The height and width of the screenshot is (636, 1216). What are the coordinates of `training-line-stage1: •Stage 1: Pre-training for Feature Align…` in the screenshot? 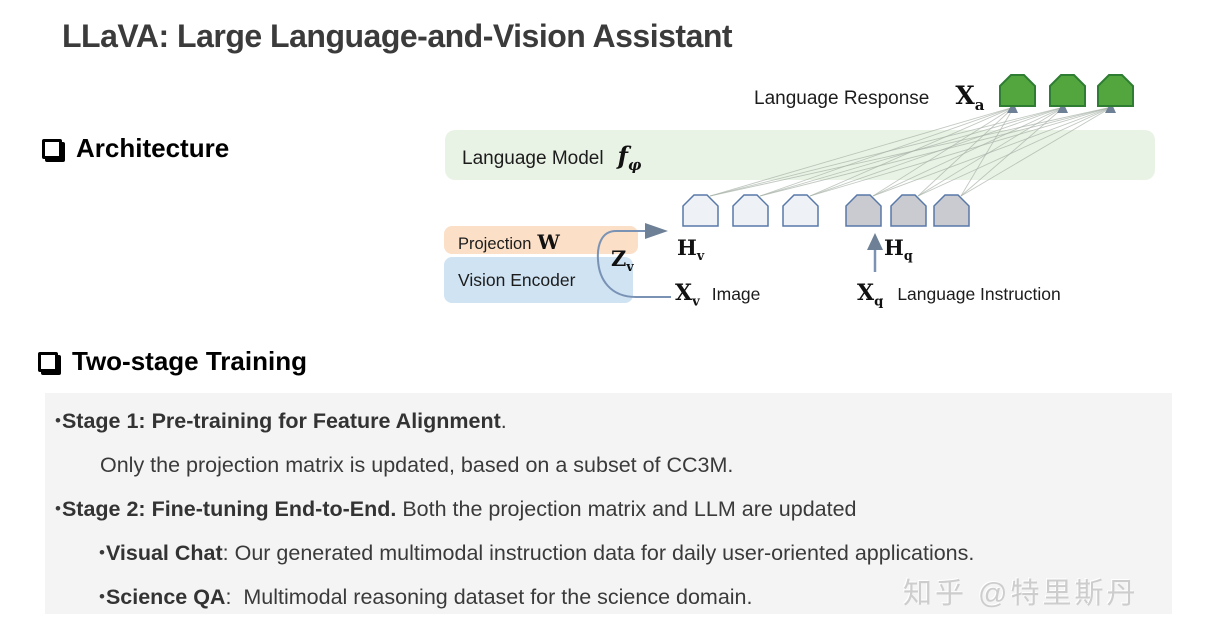 It's located at (281, 421).